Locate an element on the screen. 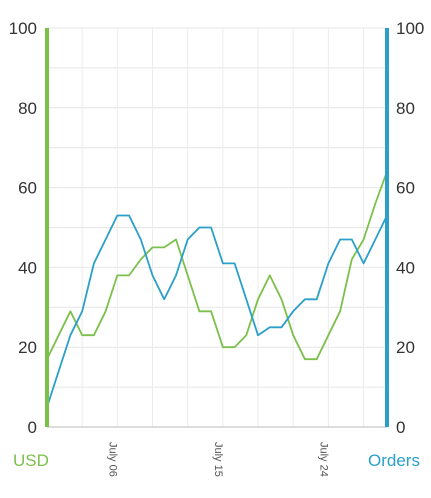  x-tick-label: July 24 is located at coordinates (324, 459).